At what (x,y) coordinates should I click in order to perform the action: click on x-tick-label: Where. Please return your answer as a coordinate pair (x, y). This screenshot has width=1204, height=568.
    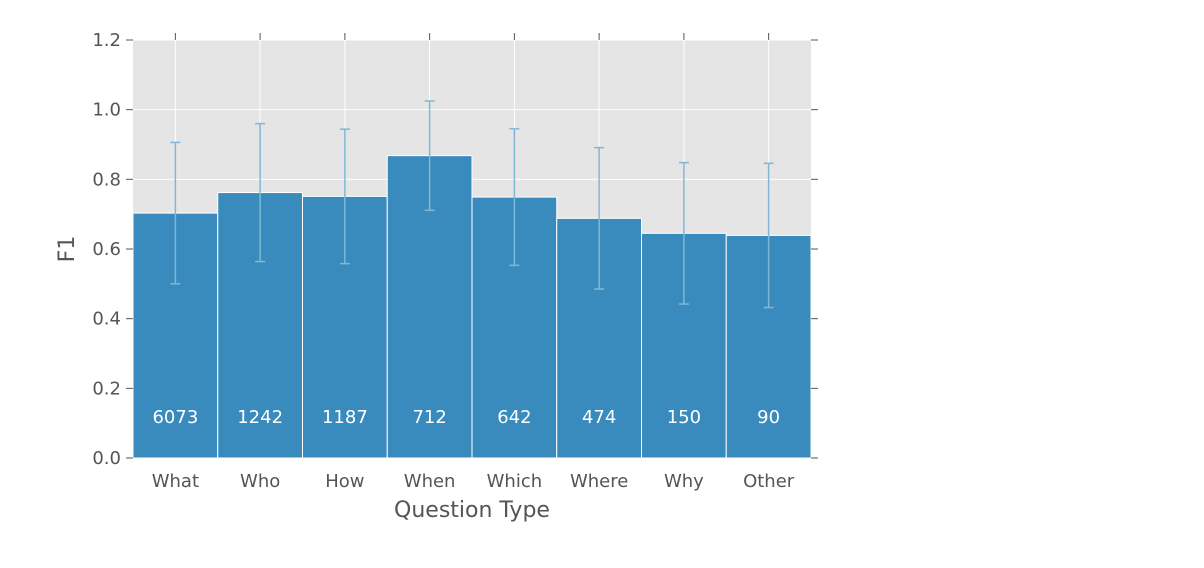
    Looking at the image, I should click on (599, 481).